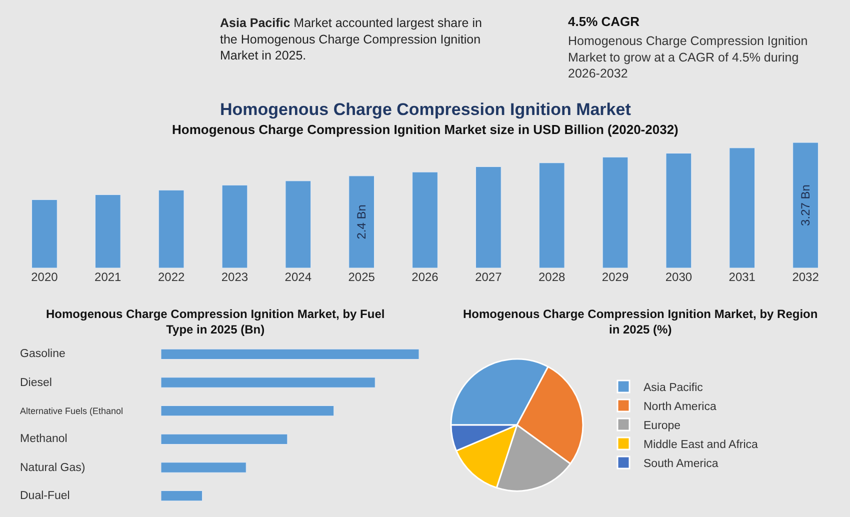 The width and height of the screenshot is (850, 517). I want to click on chart-title: Homogenous Charge Compression Ignition Market, by Region in 2025 (%), so click(640, 322).